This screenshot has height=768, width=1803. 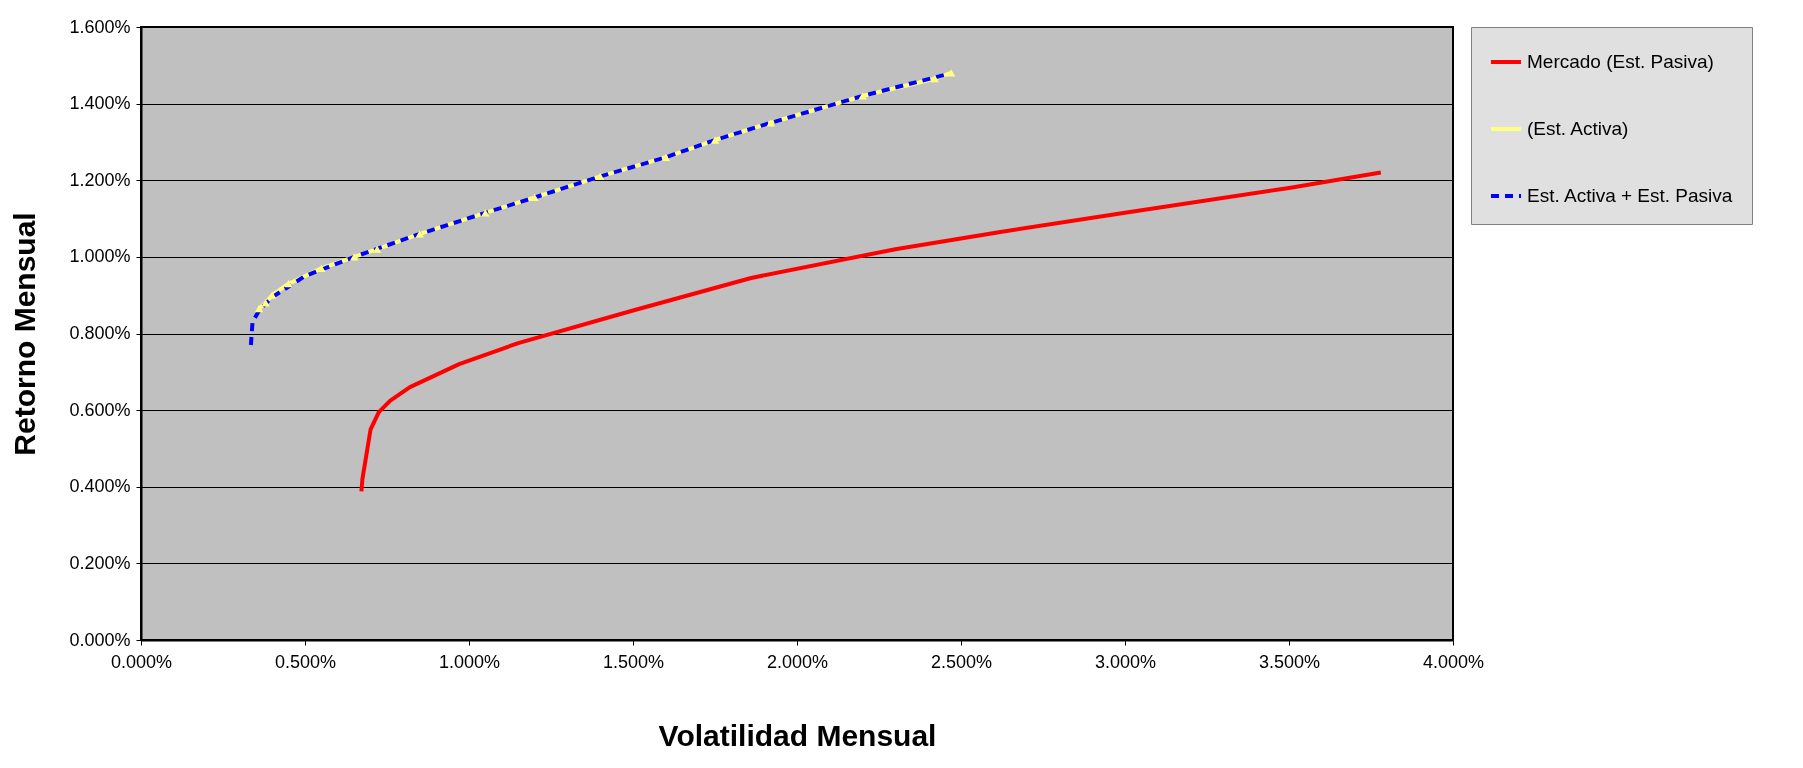 I want to click on x-tick-label: 3.500%, so click(x=1289, y=661).